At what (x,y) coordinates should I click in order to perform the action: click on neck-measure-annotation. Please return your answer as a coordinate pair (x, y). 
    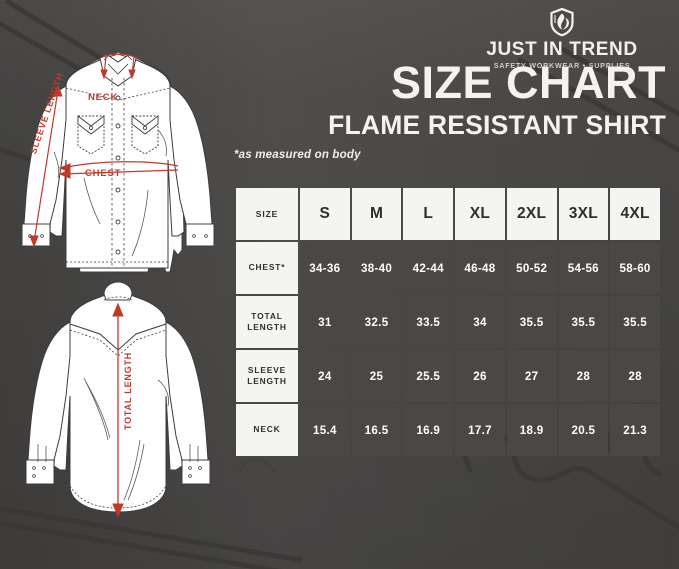
    Looking at the image, I should click on (119, 66).